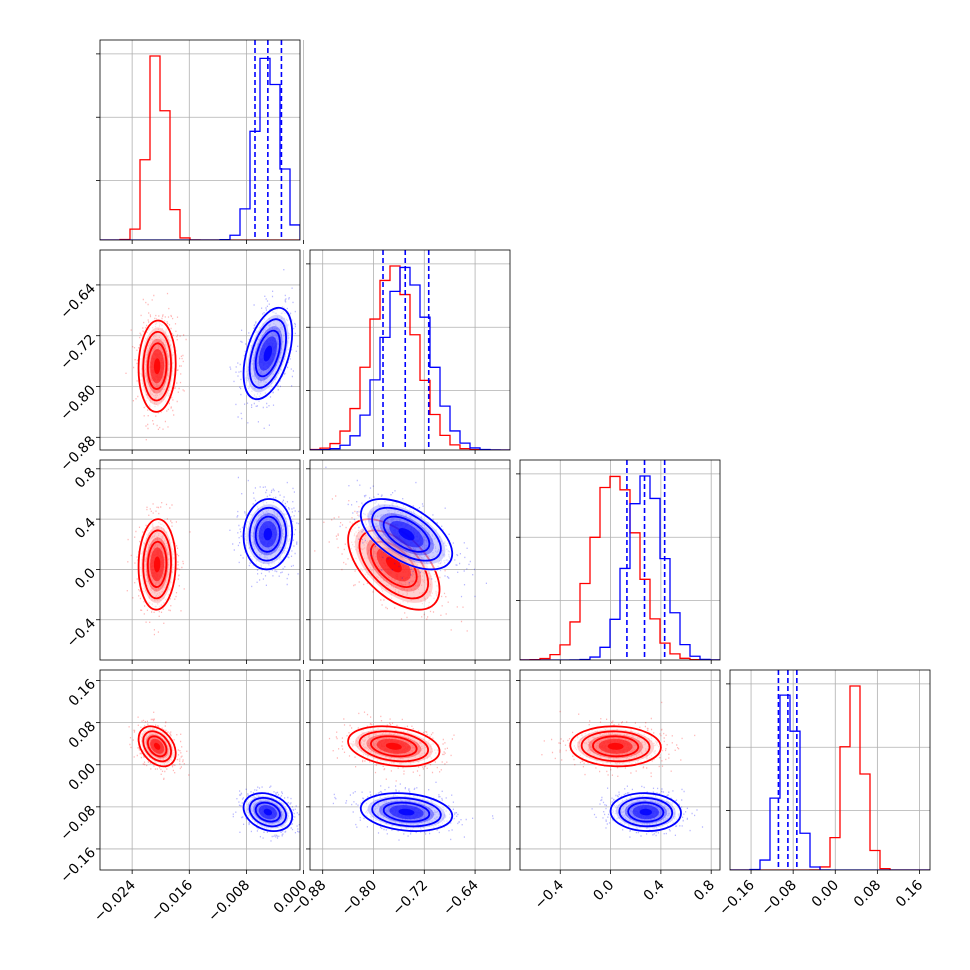 This screenshot has width=970, height=970. Describe the element at coordinates (229, 901) in the screenshot. I see `x-tick-label: −0.008` at that location.